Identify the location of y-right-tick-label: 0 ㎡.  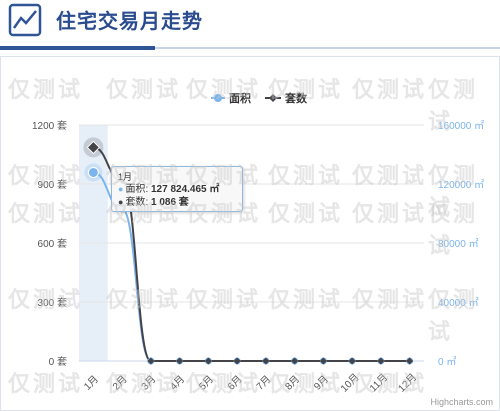
(447, 362).